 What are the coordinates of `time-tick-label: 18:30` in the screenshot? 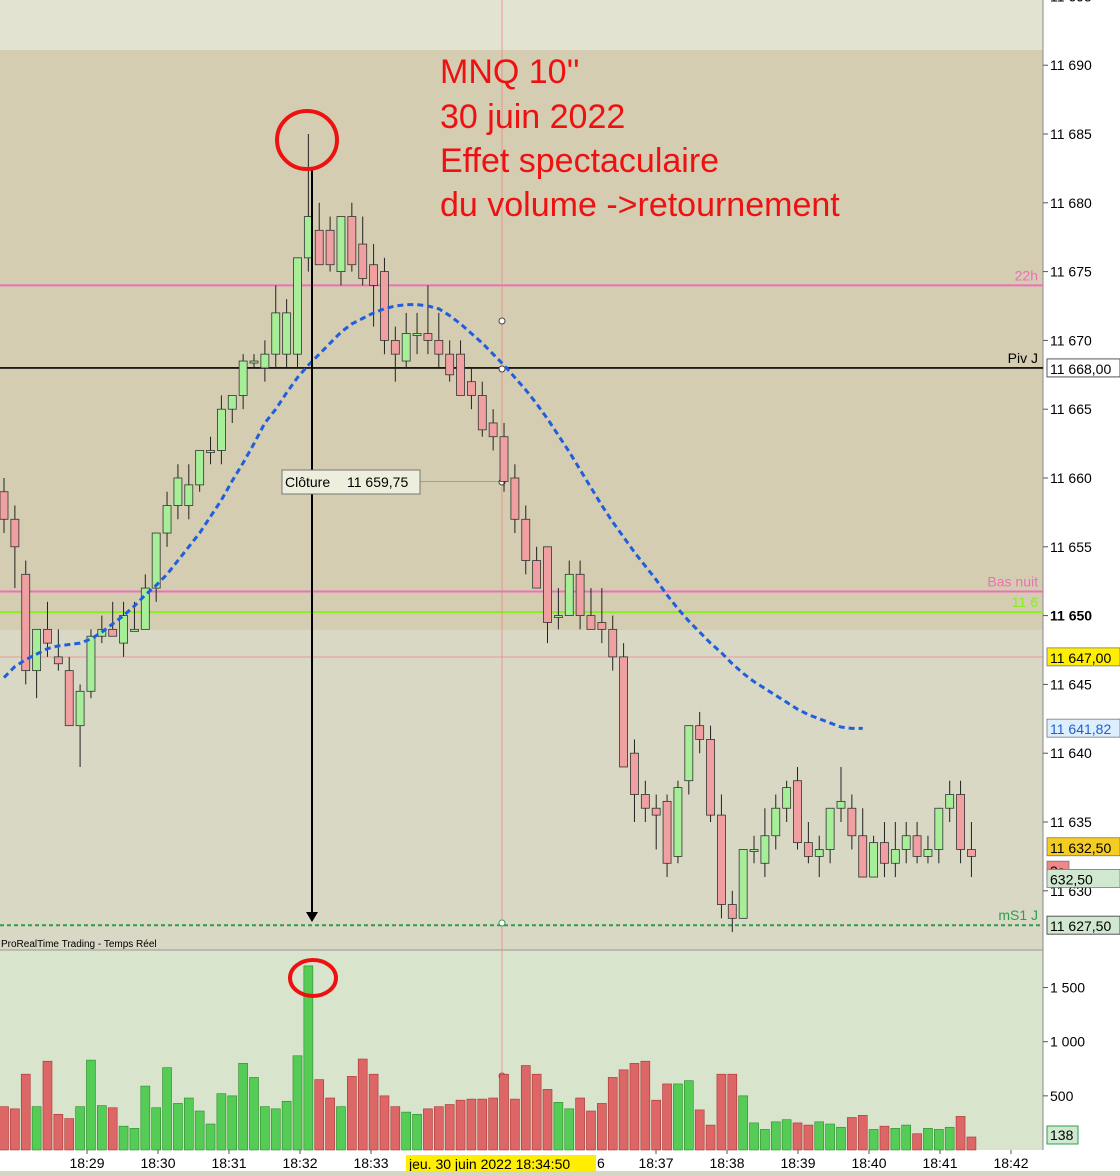 It's located at (157, 1163).